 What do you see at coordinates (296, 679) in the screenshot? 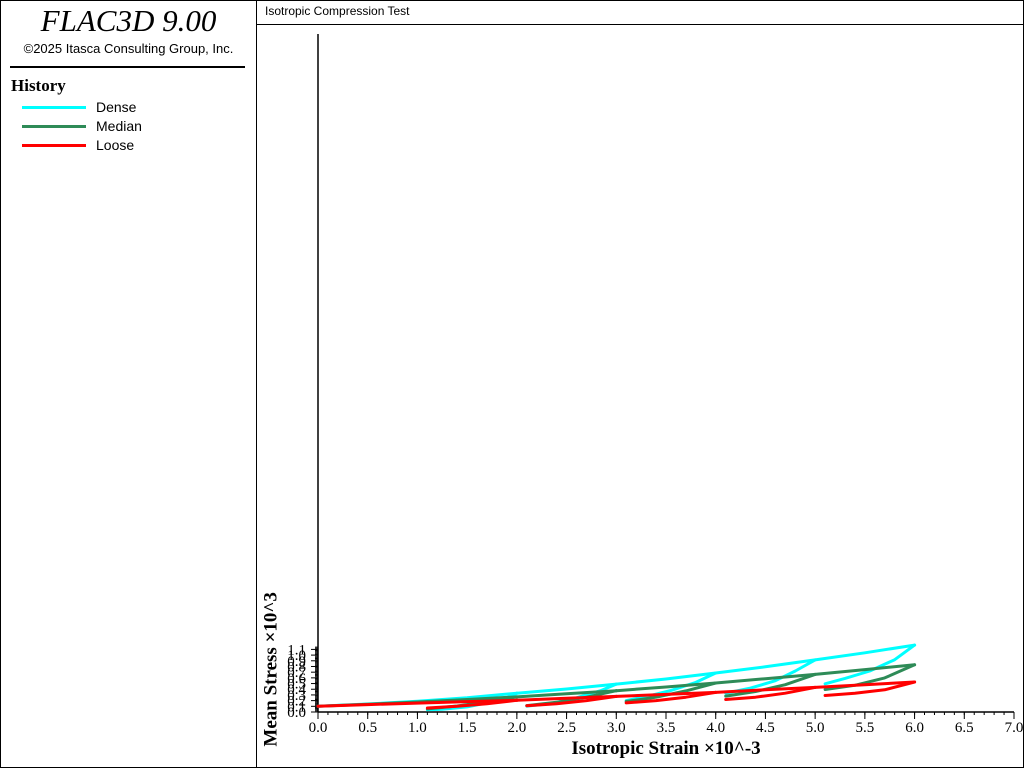
I see `y-tick-label: 0.6` at bounding box center [296, 679].